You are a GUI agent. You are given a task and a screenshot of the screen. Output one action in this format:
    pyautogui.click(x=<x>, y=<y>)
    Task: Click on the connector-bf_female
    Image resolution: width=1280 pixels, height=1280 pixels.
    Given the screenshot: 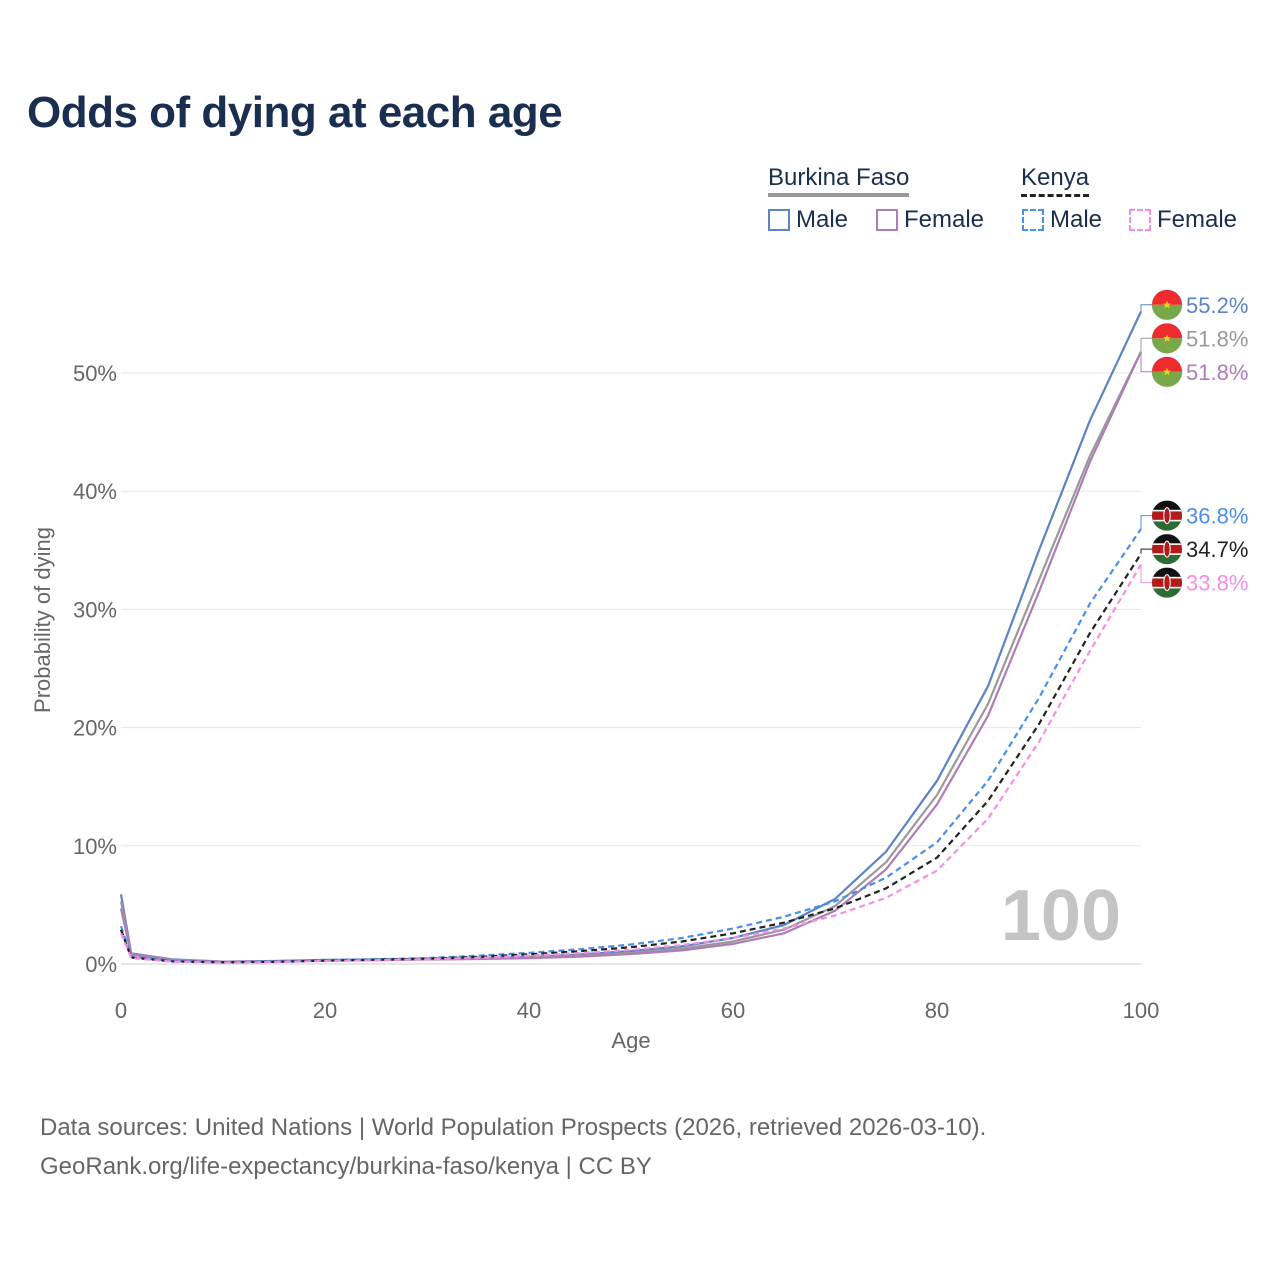 What is the action you would take?
    pyautogui.click(x=1146, y=362)
    